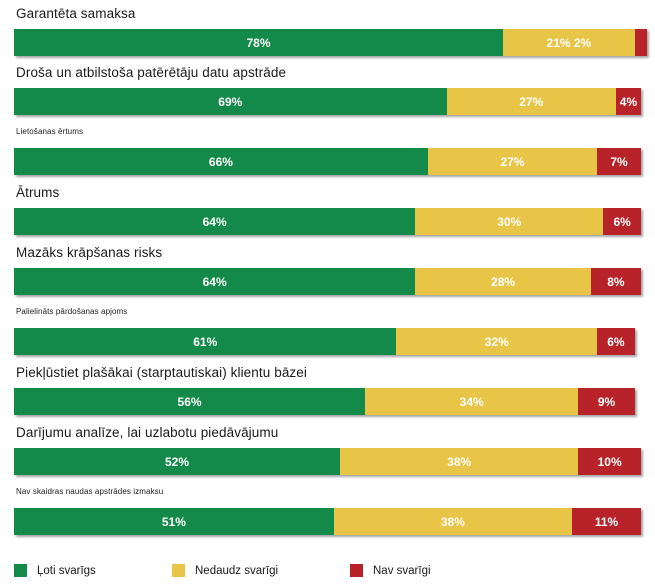  I want to click on bar-segment: 28%, so click(503, 281).